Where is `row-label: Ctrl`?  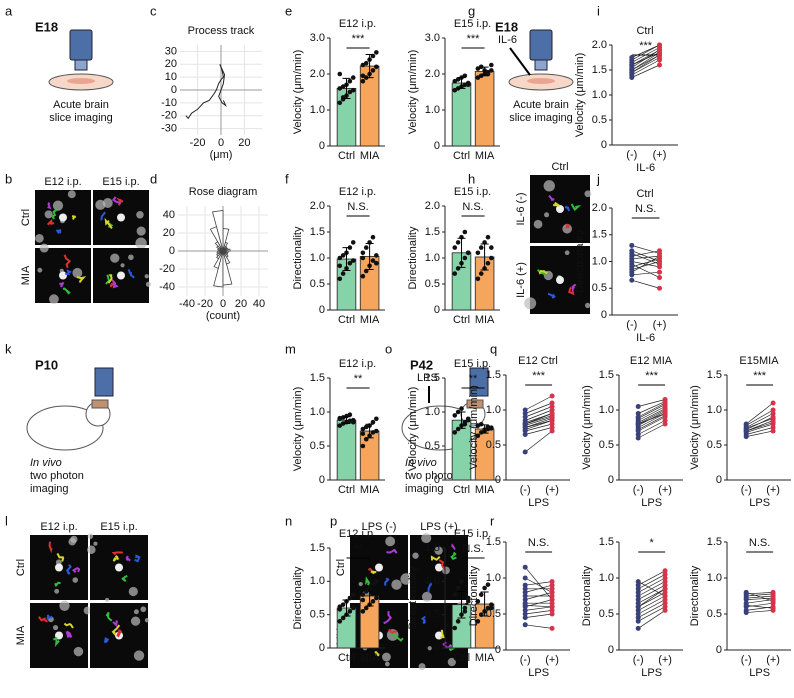 row-label: Ctrl is located at coordinates (341, 567).